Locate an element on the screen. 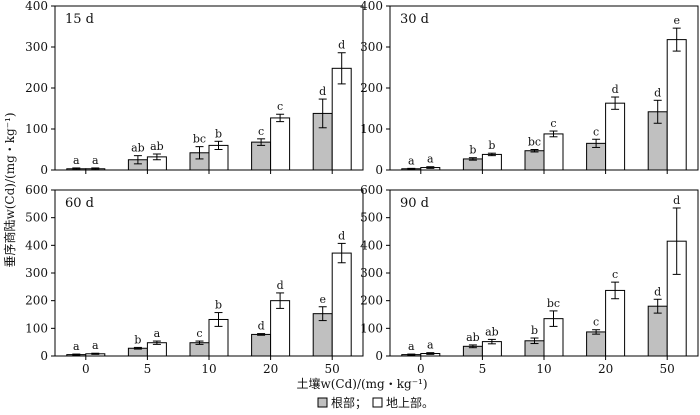 The width and height of the screenshot is (700, 415). legend-swatch-shoot is located at coordinates (377, 402).